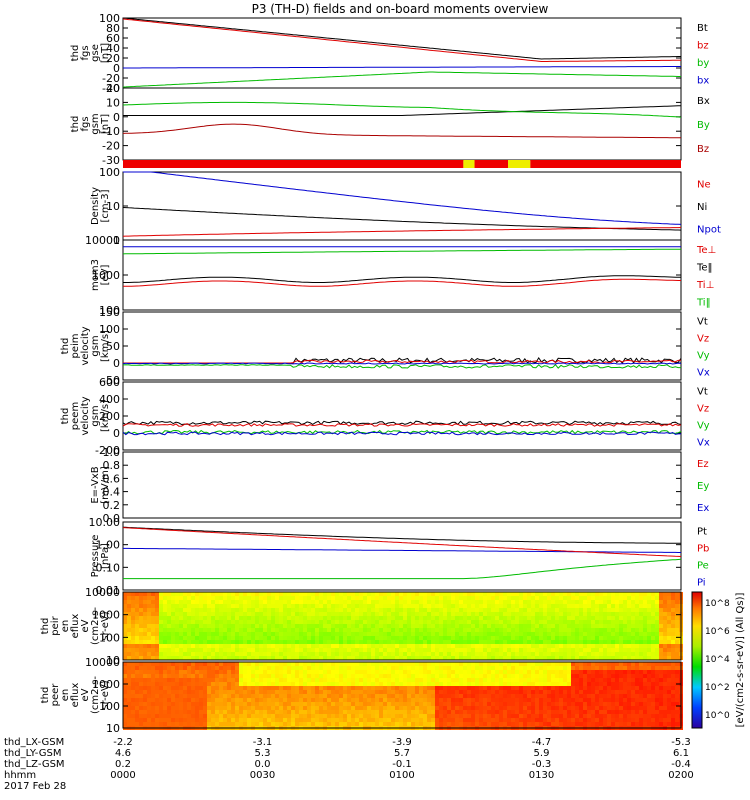  I want to click on y-axis-label: E=-VxB, so click(95, 484).